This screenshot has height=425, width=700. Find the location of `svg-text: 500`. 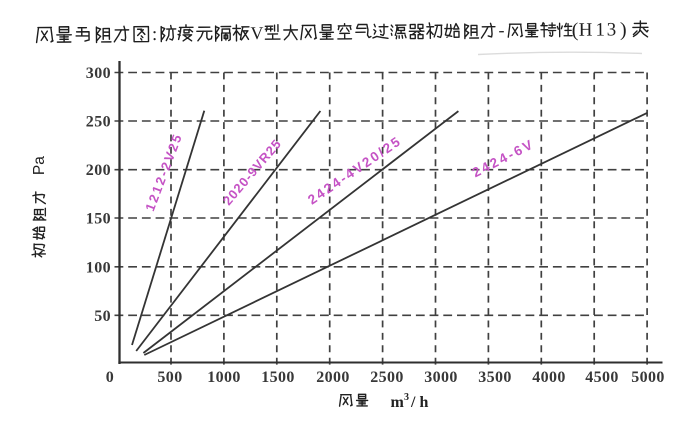

svg-text: 500 is located at coordinates (169, 377).